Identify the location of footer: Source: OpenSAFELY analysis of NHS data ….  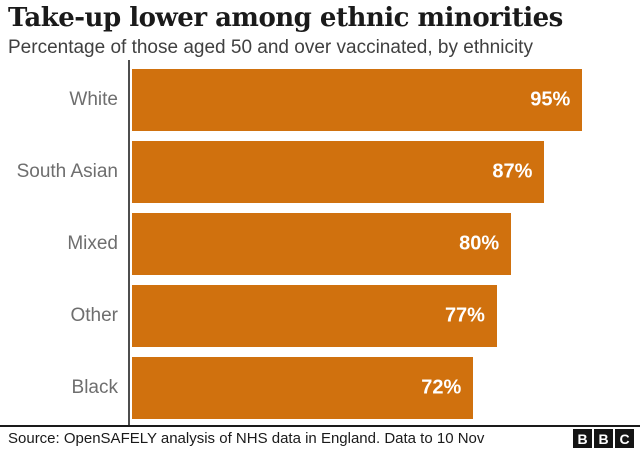
(320, 437).